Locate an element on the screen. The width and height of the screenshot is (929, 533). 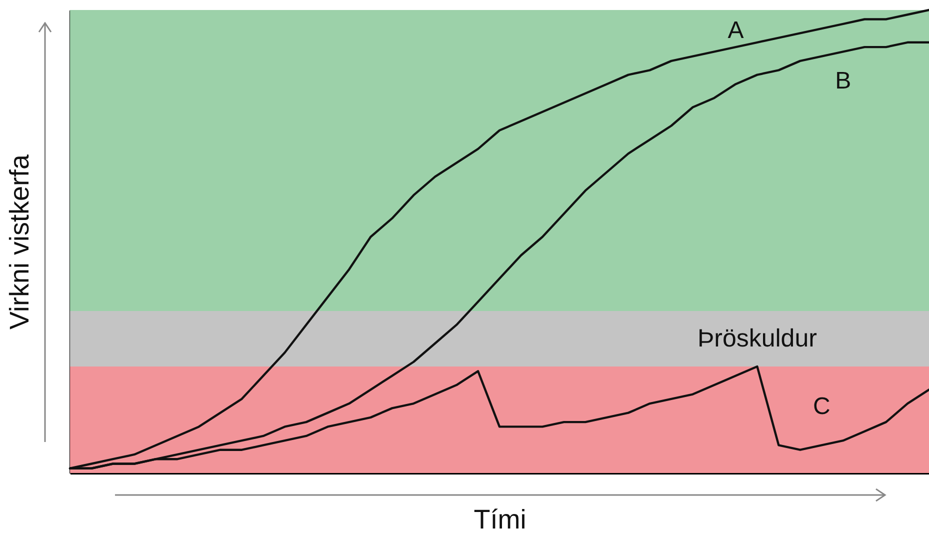
series-label: A is located at coordinates (736, 30).